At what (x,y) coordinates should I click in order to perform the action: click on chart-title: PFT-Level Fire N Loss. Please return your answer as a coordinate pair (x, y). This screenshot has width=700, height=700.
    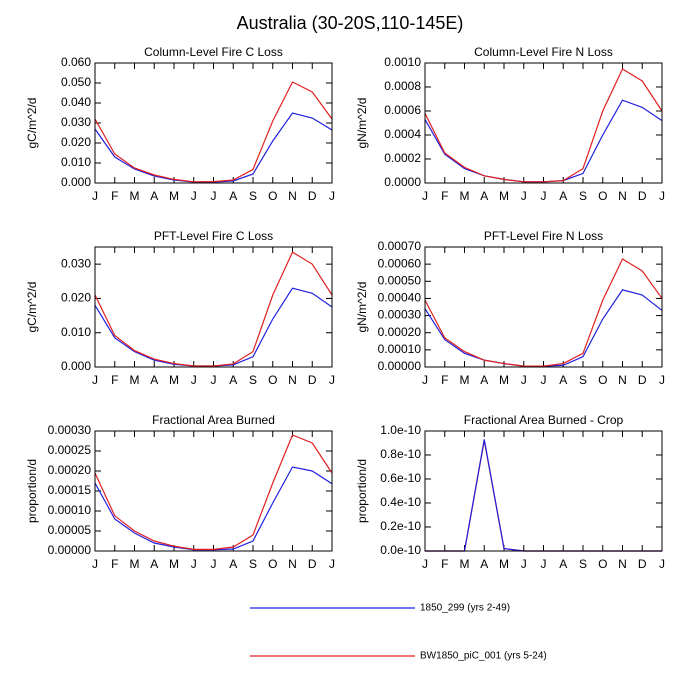
    Looking at the image, I should click on (543, 236).